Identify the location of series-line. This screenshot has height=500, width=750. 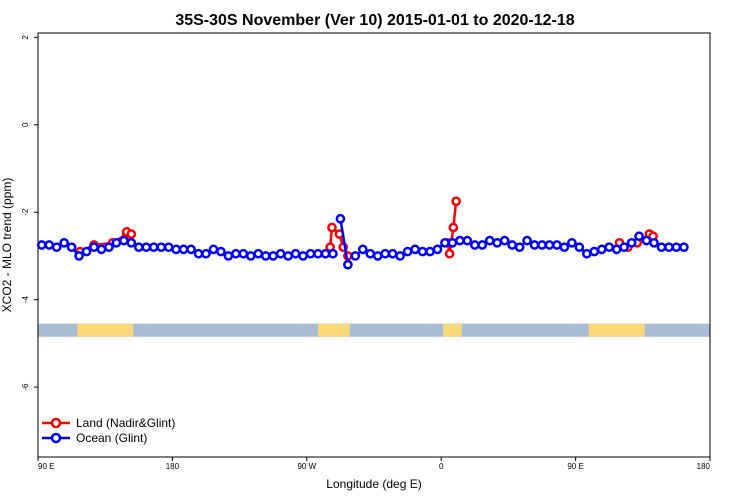
(344, 241).